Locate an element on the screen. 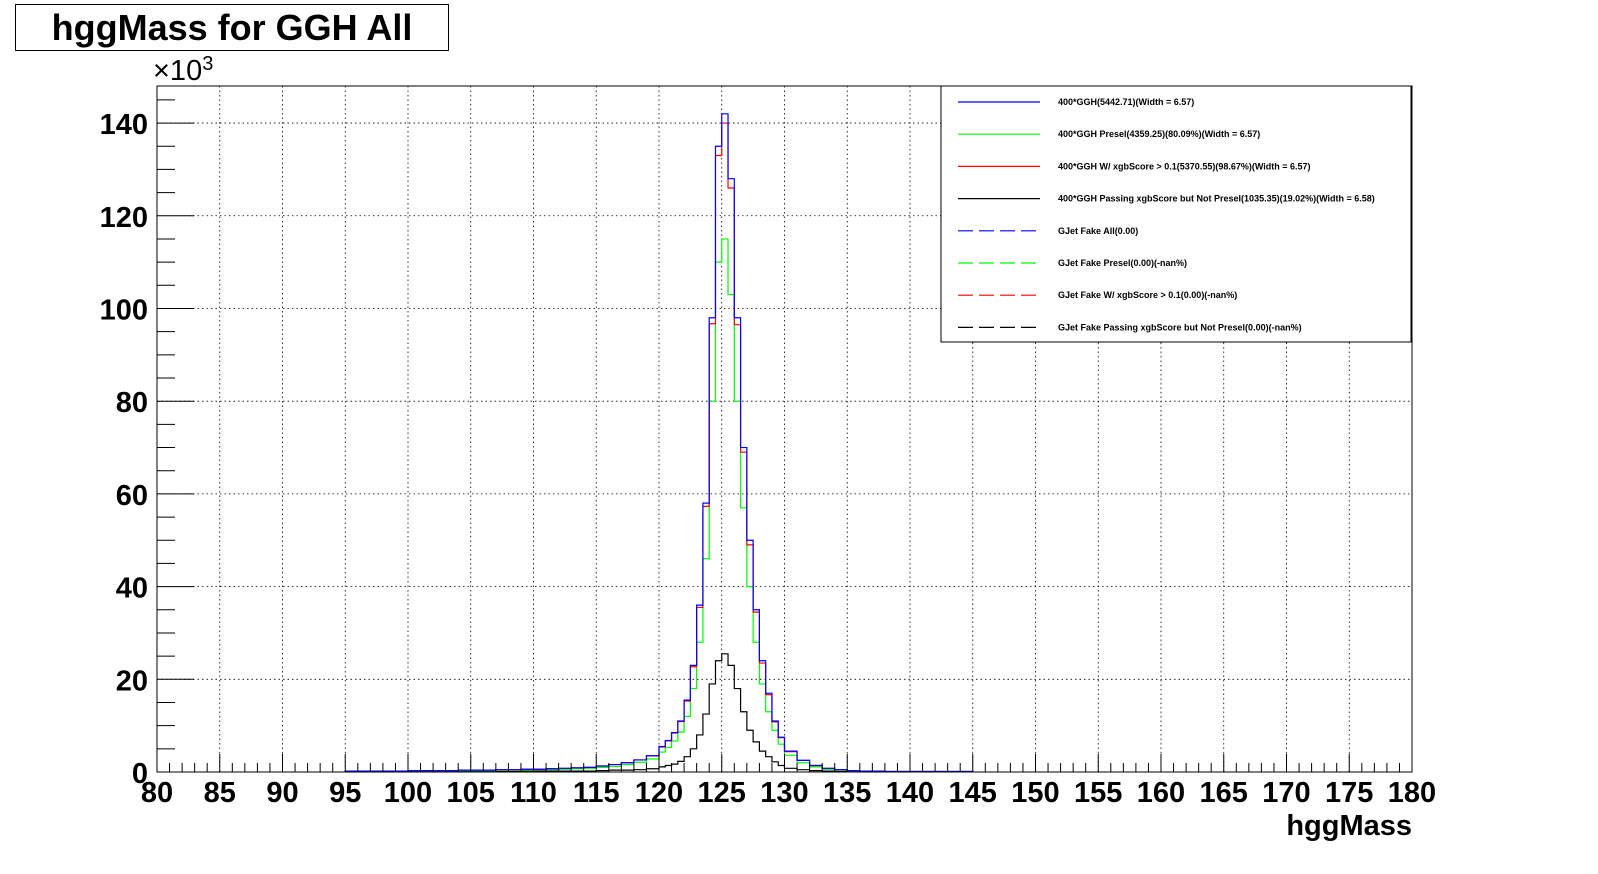  x-tick-label: 170 is located at coordinates (1286, 793).